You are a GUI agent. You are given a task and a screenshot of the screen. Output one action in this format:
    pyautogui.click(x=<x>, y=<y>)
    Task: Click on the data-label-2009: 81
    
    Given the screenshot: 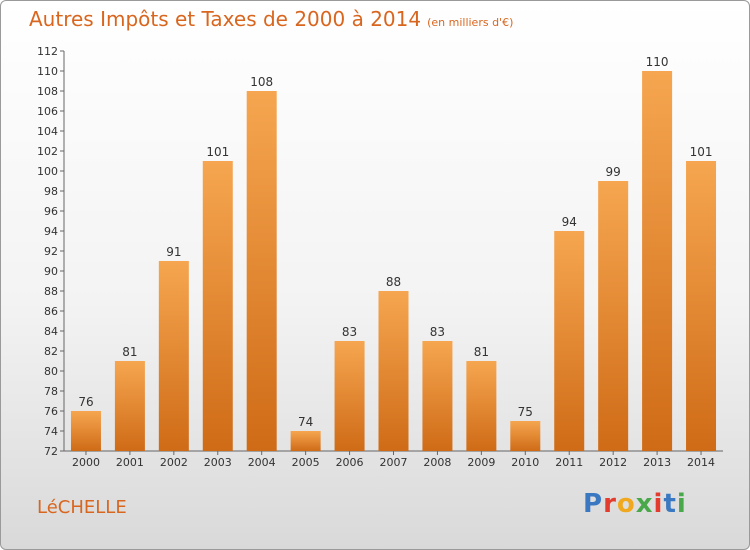 What is the action you would take?
    pyautogui.click(x=481, y=352)
    